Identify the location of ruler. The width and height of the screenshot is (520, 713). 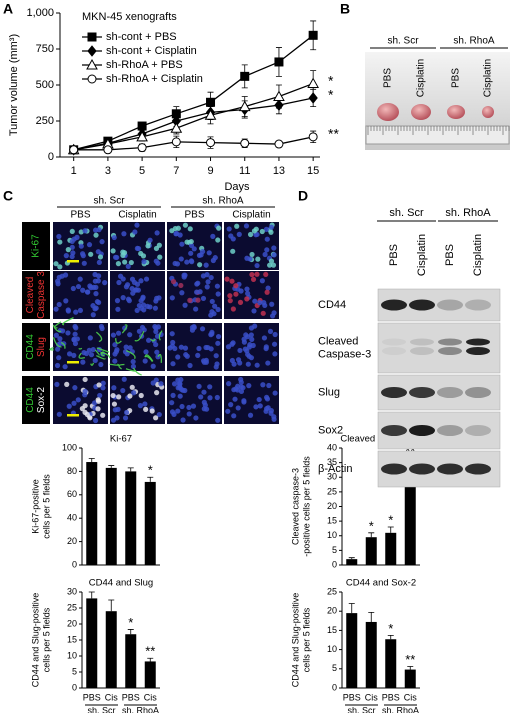
(437, 135).